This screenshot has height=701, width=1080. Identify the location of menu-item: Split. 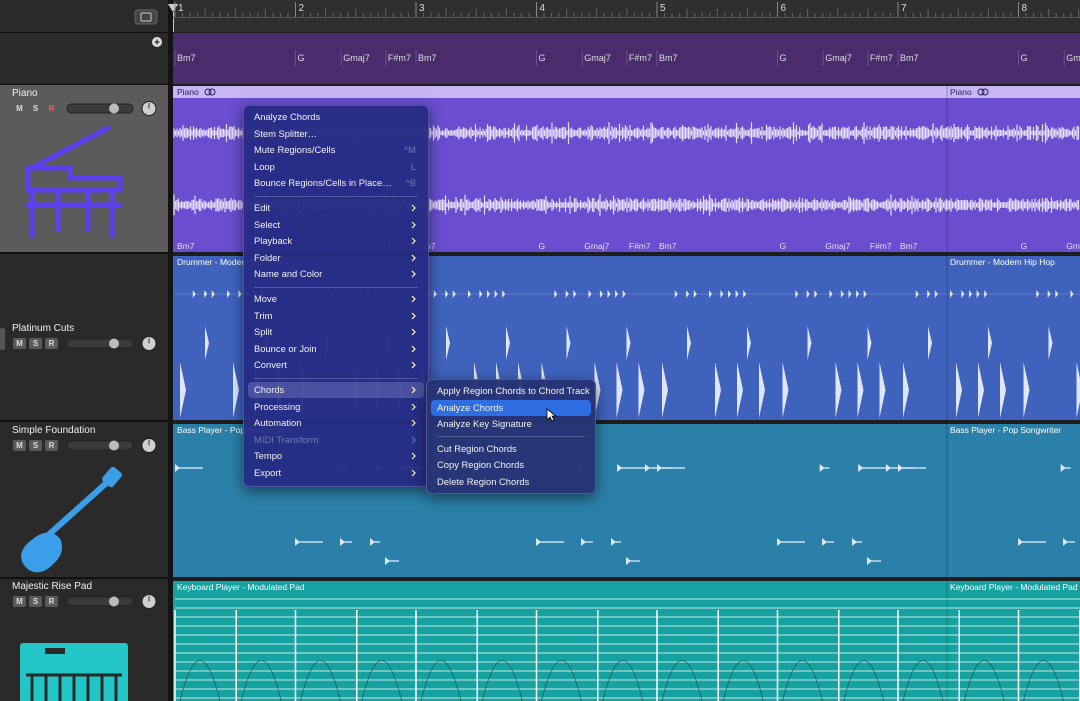
(336, 332).